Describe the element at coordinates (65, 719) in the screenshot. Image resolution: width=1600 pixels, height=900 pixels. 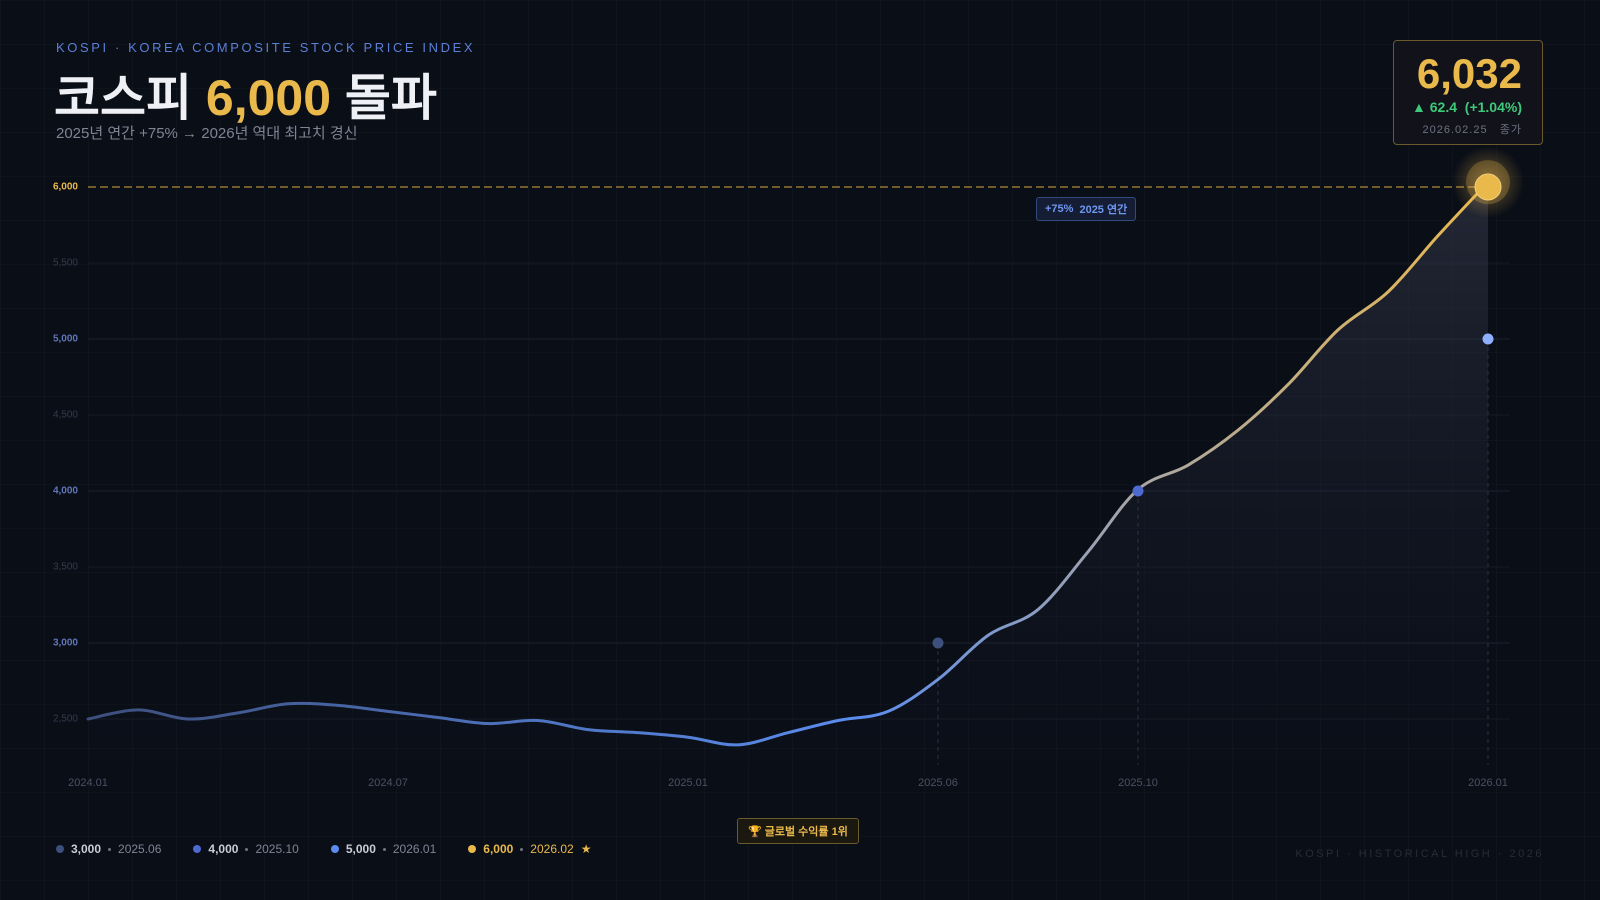
I see `y-tick-label: 2,500` at that location.